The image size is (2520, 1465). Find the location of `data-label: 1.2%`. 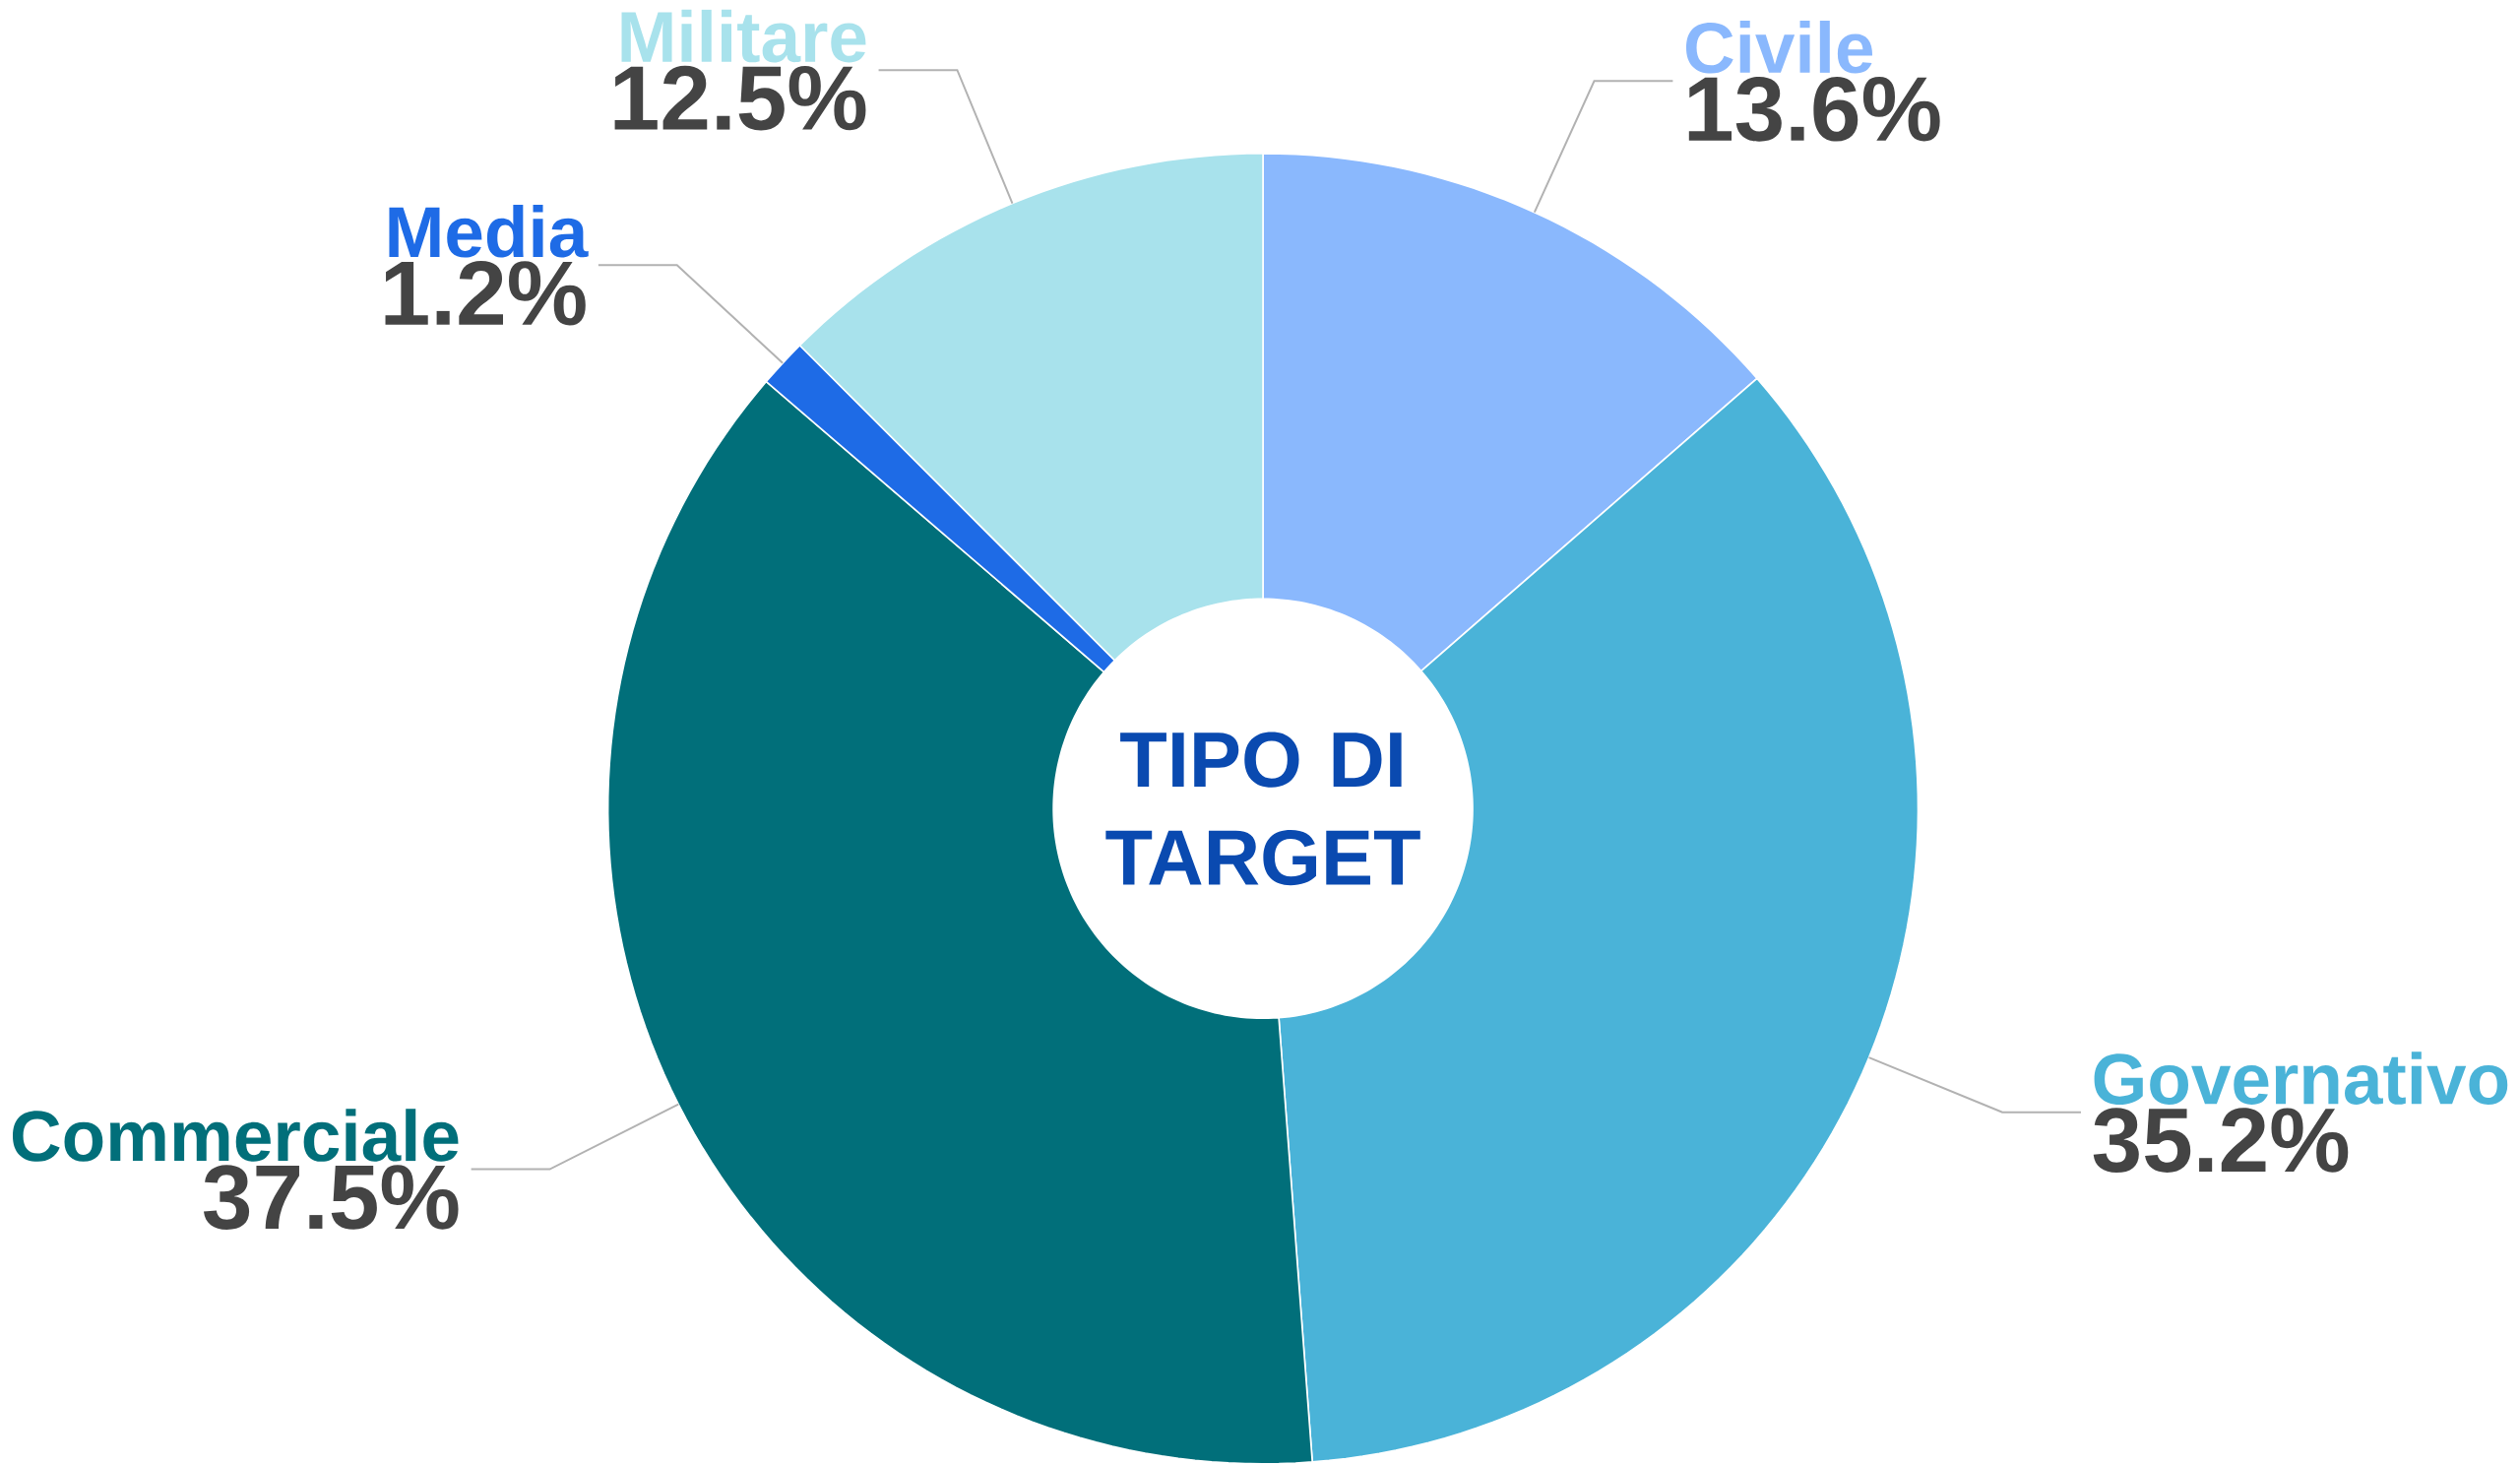

data-label: 1.2% is located at coordinates (485, 293).